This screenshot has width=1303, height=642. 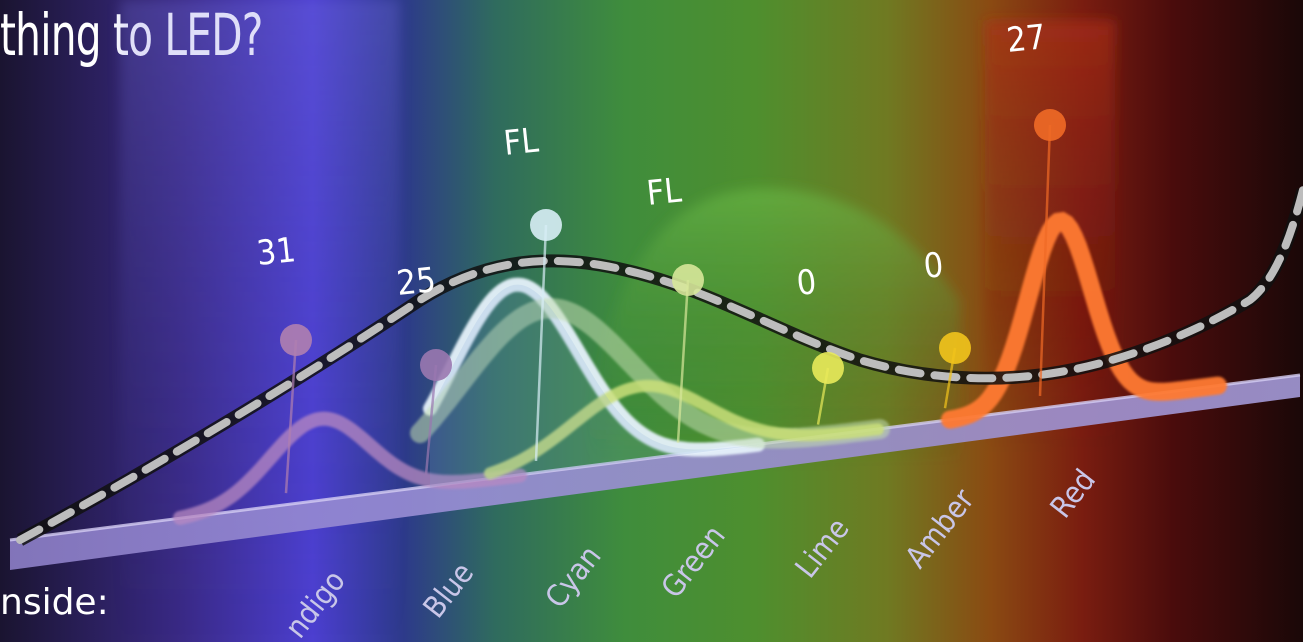 What do you see at coordinates (1026, 39) in the screenshot?
I see `value-label: 27` at bounding box center [1026, 39].